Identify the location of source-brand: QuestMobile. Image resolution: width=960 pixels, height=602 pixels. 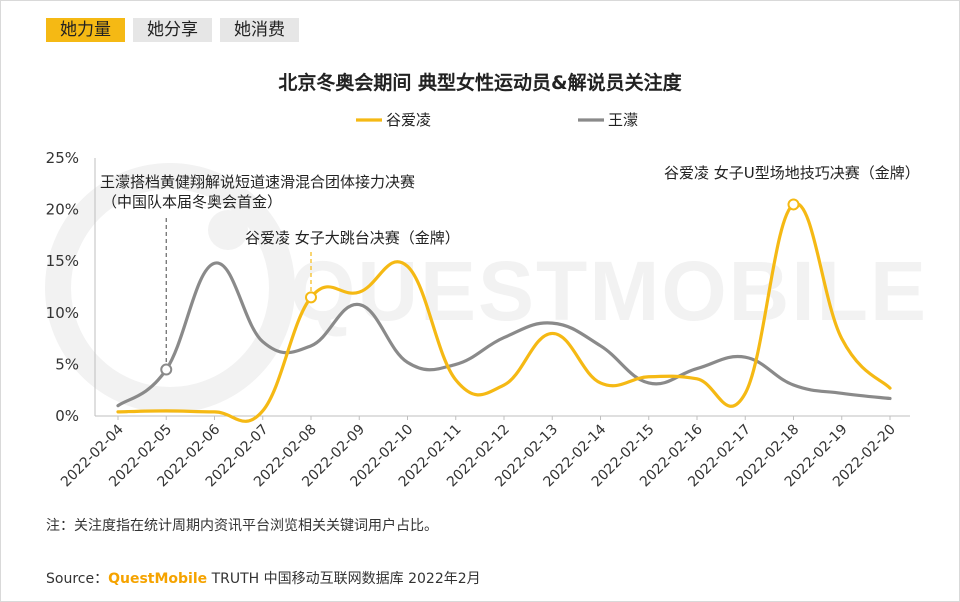
(158, 579).